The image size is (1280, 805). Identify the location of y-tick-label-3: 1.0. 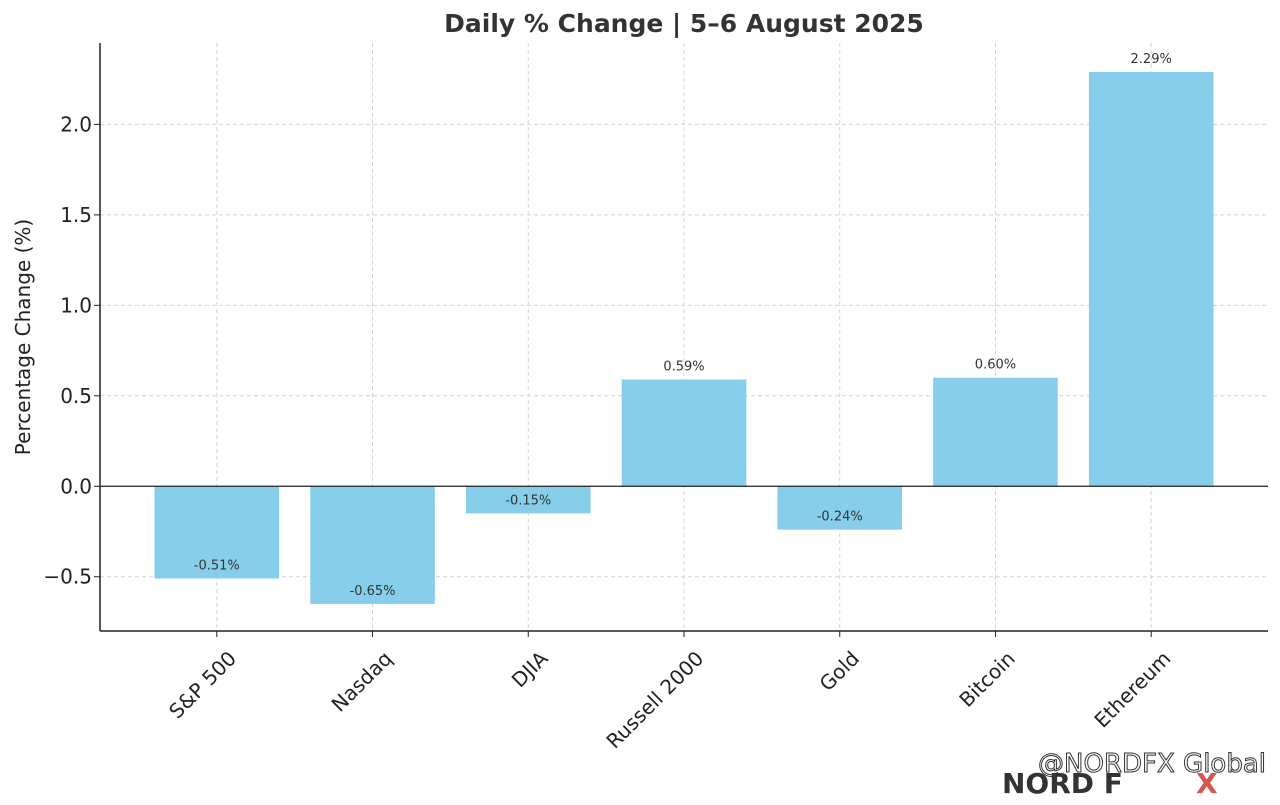
(76, 305).